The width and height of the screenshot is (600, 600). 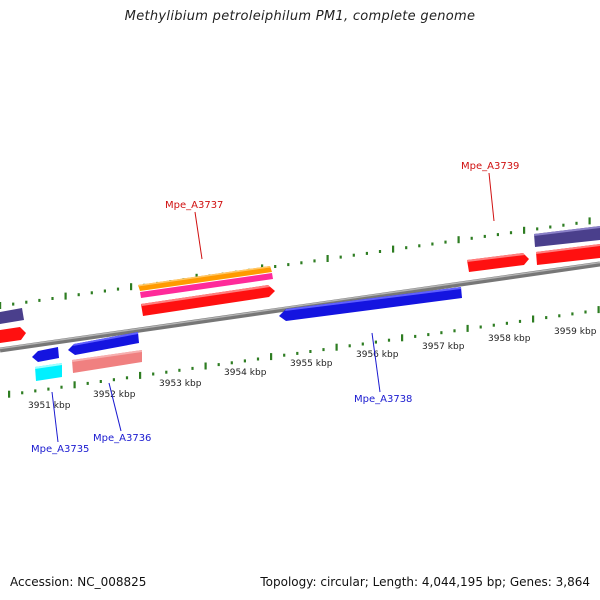 I want to click on gene-feature-navy-left, so click(x=12, y=316).